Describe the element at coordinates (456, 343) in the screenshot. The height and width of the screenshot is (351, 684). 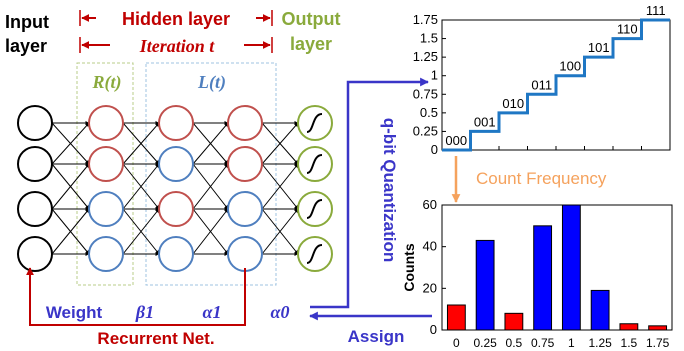
I see `x-tick-label: 0` at that location.